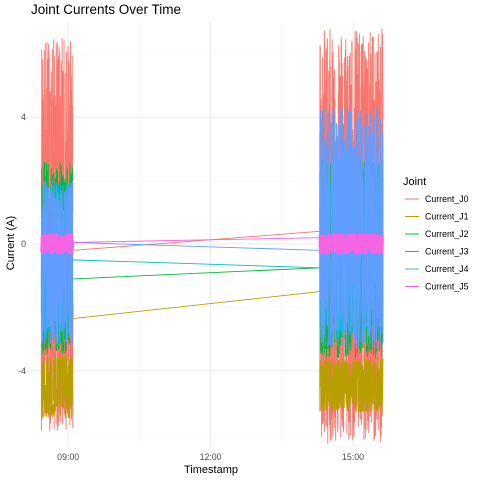 The image size is (480, 480). Describe the element at coordinates (106, 9) in the screenshot. I see `chart-title: Joint Currents Over Time` at that location.